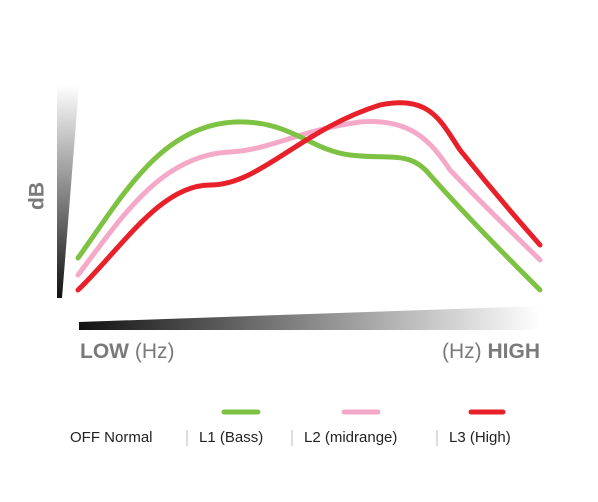  I want to click on x-high-word: HIGH, so click(514, 351).